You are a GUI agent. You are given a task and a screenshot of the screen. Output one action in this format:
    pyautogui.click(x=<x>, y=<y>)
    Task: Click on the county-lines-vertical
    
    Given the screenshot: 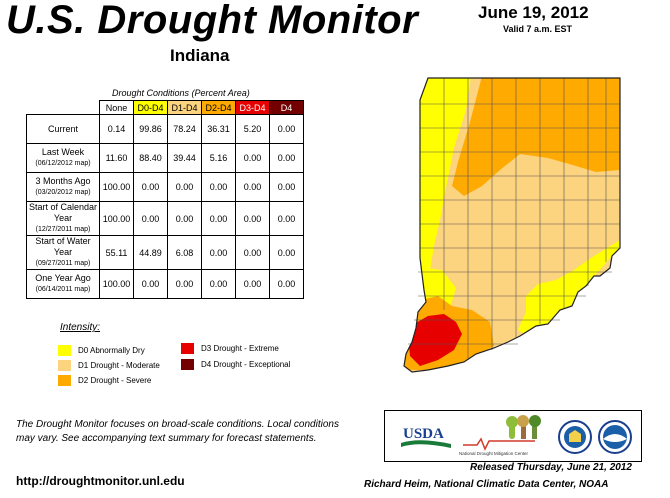 What is the action you would take?
    pyautogui.click(x=525, y=219)
    